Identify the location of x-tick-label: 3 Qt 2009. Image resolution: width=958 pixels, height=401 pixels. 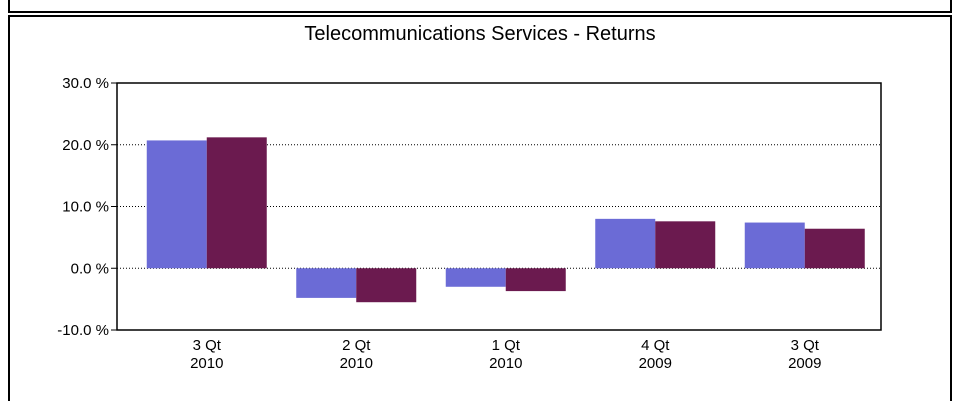
(804, 354).